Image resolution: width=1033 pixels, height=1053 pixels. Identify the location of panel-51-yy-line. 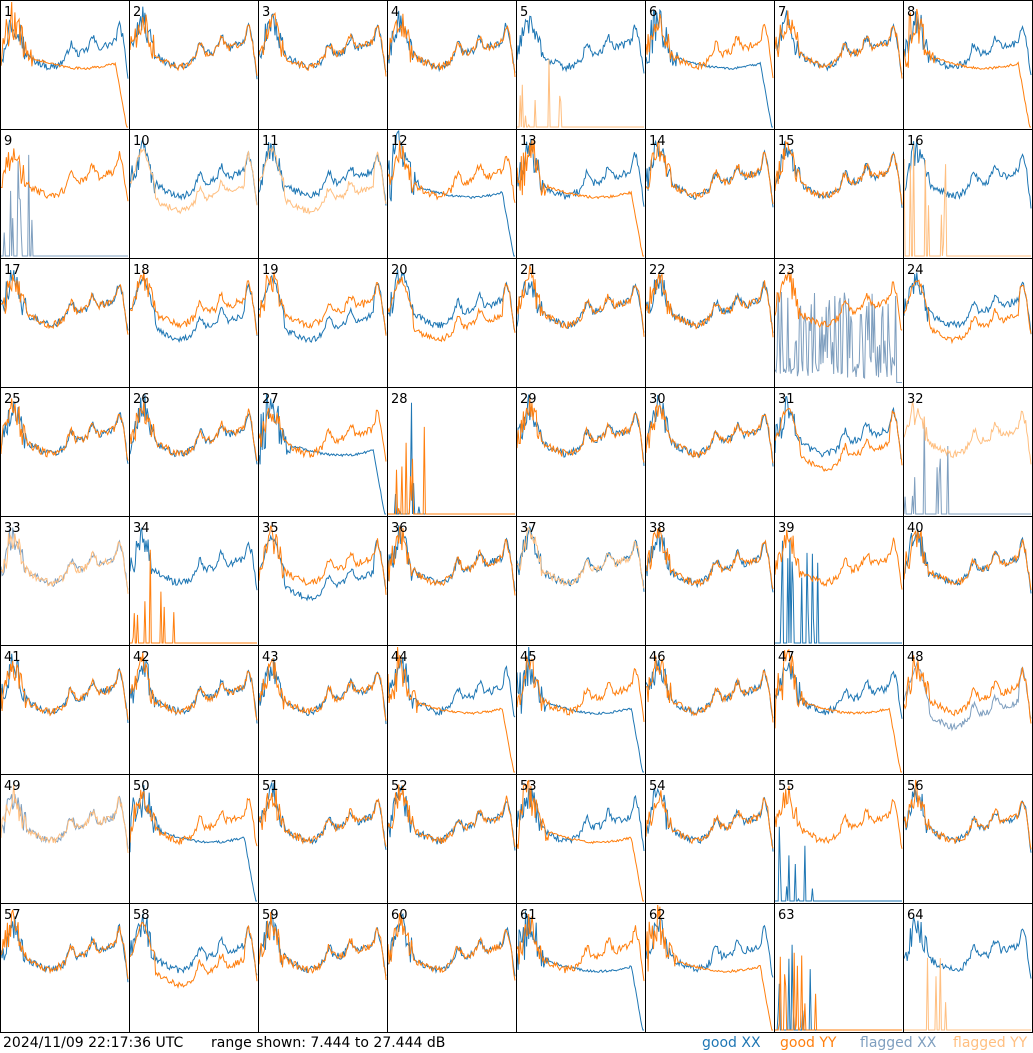
(322, 817).